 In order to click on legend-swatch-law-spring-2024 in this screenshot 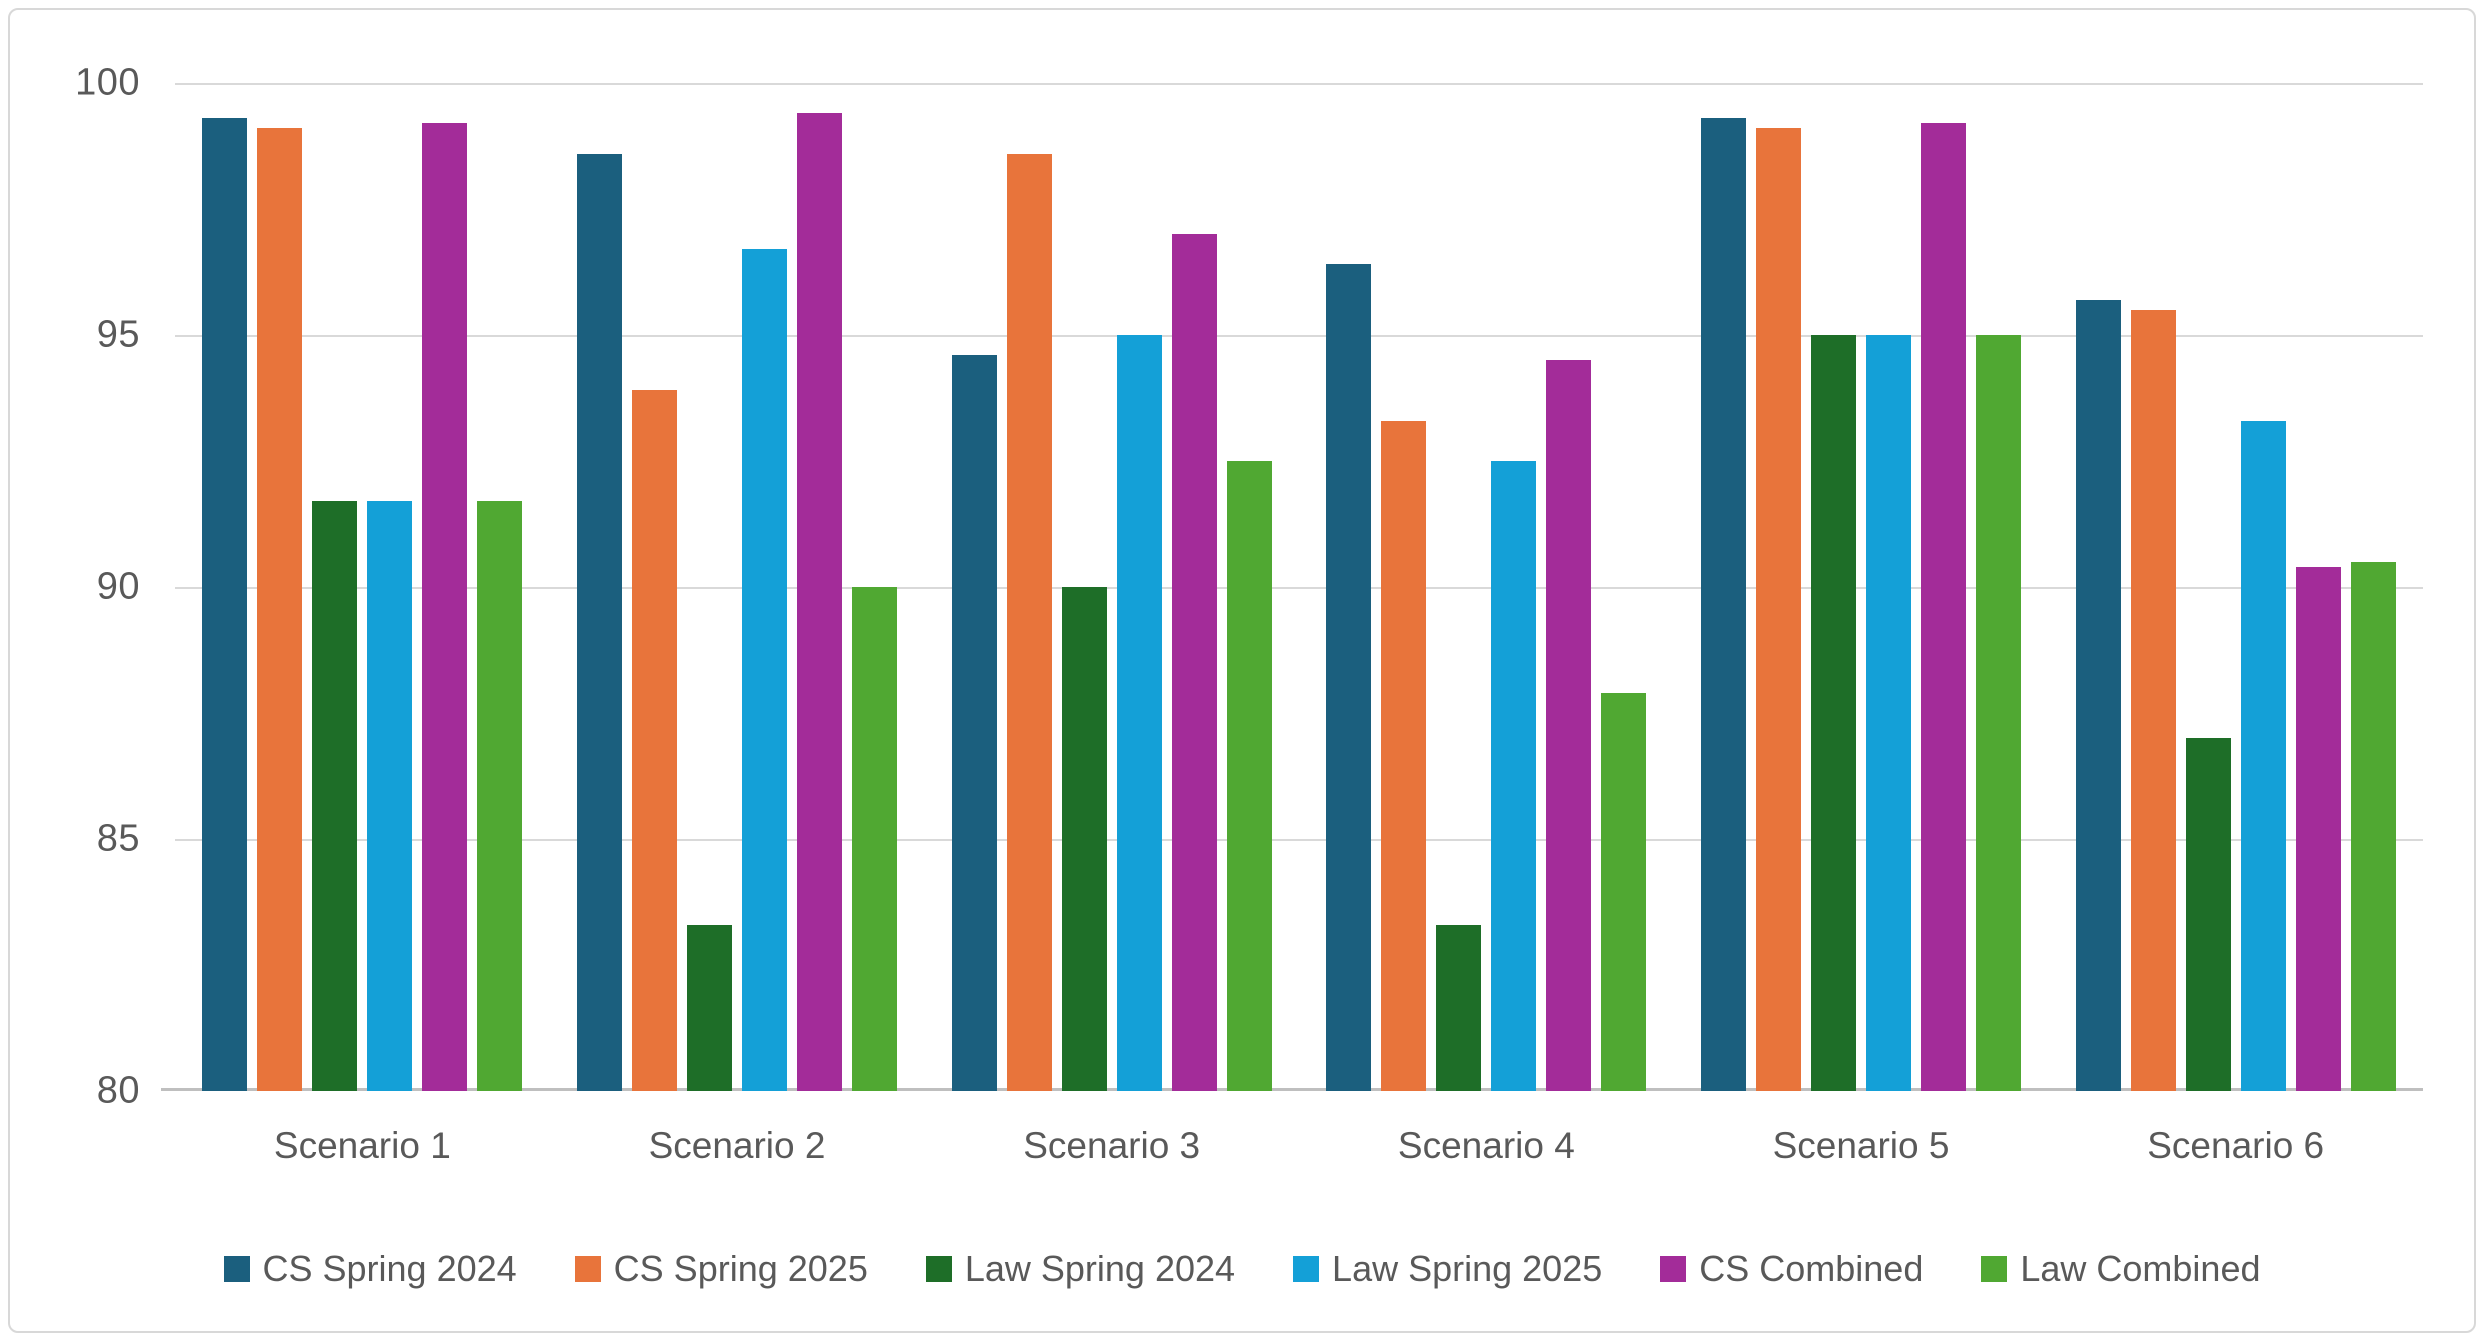, I will do `click(938, 1269)`.